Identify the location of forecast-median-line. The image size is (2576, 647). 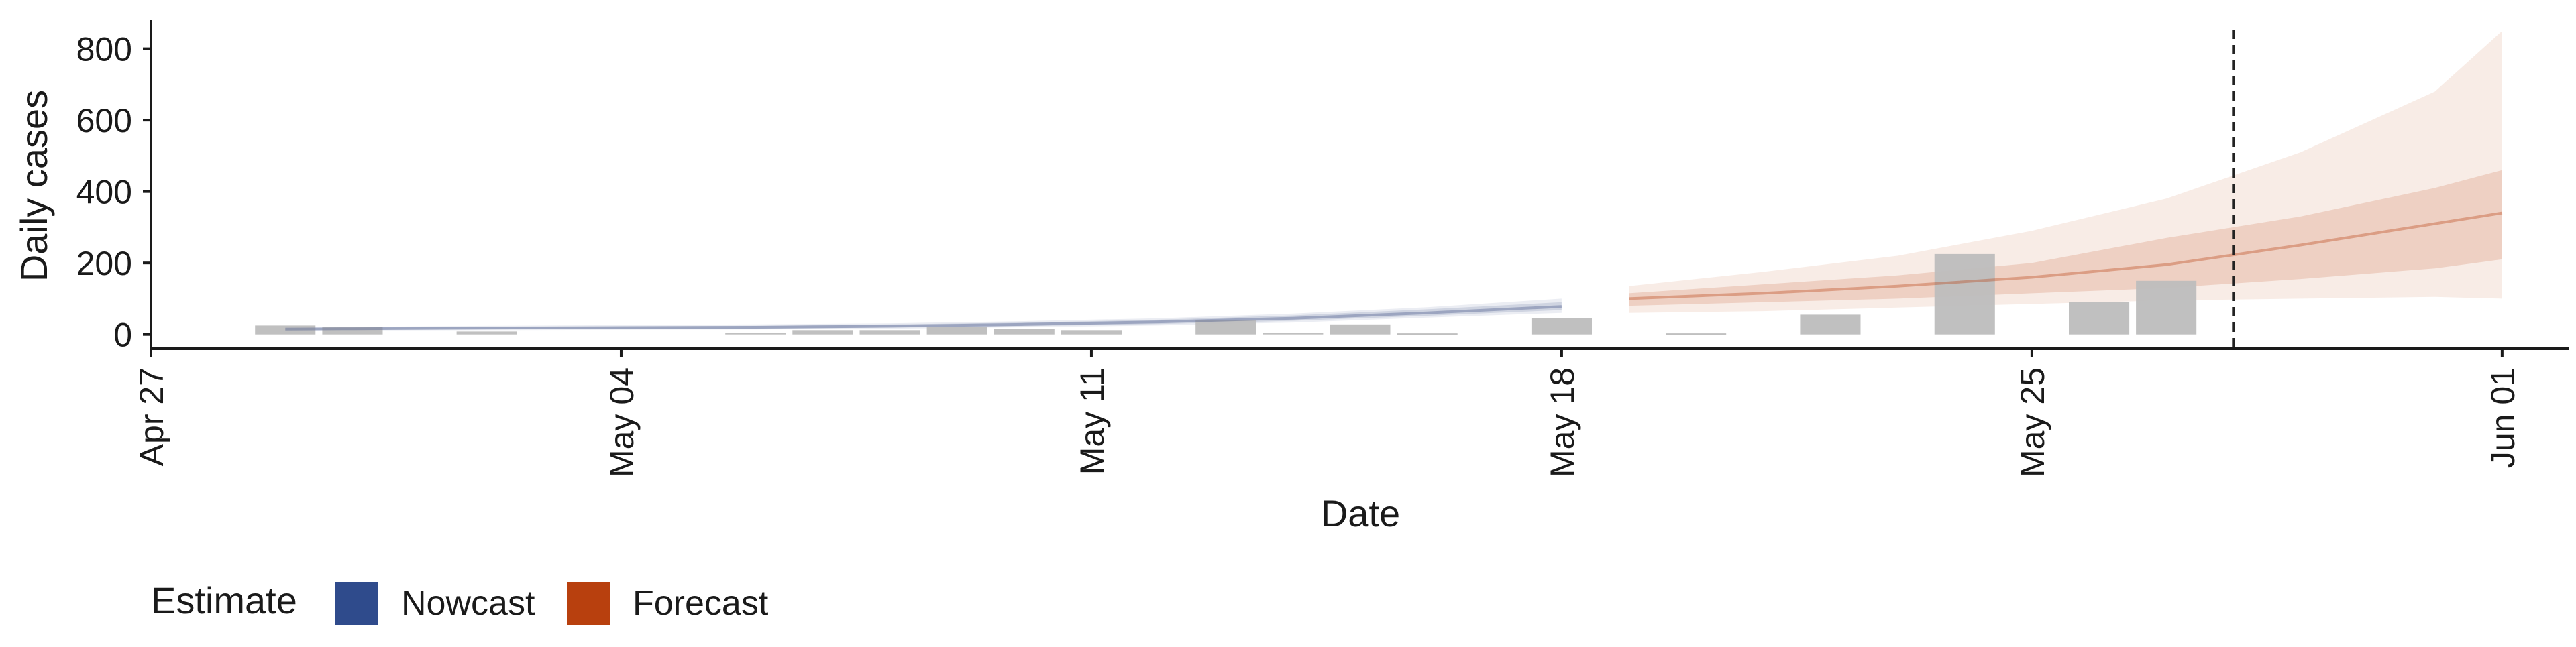
(2066, 256).